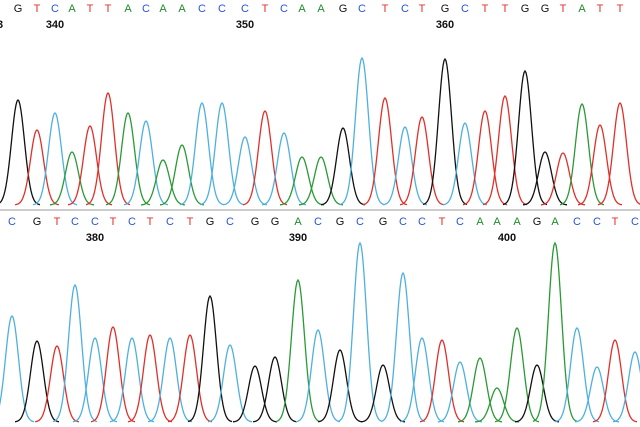  Describe the element at coordinates (55, 25) in the screenshot. I see `position-label: 340` at that location.